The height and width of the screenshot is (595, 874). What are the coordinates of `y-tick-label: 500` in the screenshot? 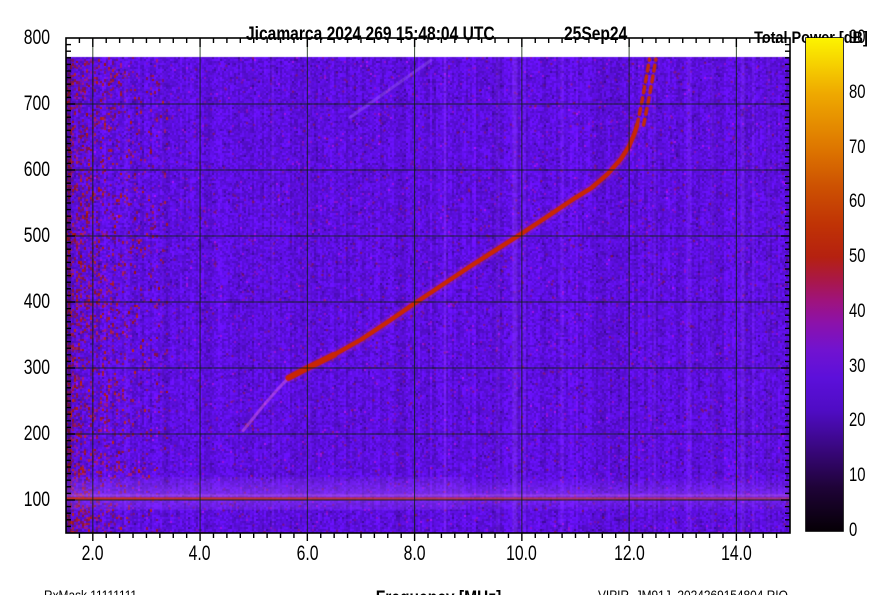 It's located at (36, 235).